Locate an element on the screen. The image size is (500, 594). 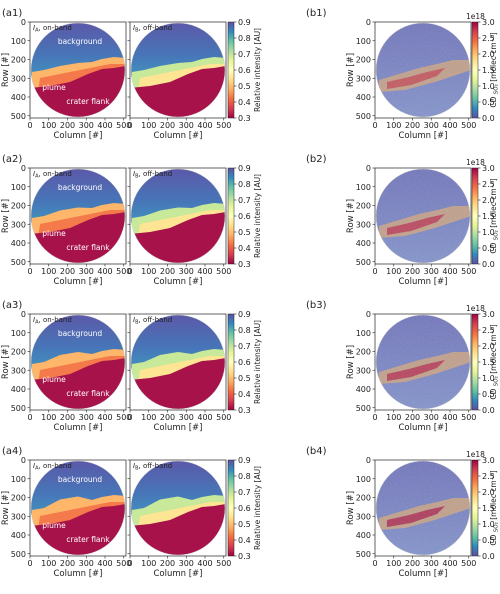
panel-letter-b: (b1) is located at coordinates (316, 13).